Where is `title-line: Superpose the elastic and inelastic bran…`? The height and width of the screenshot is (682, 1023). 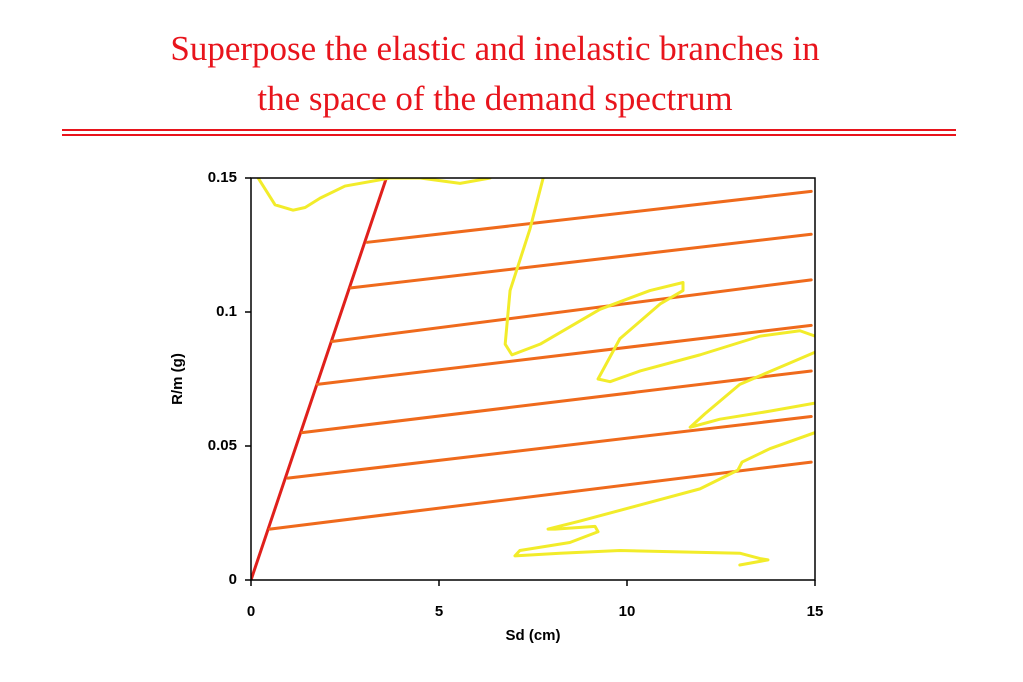 title-line: Superpose the elastic and inelastic bran… is located at coordinates (494, 48).